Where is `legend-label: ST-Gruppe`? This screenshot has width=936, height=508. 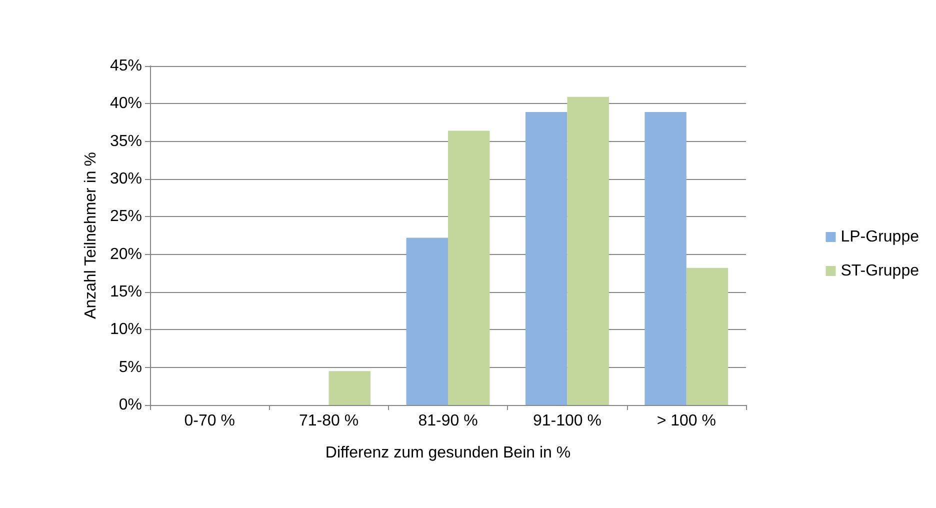
legend-label: ST-Gruppe is located at coordinates (880, 271).